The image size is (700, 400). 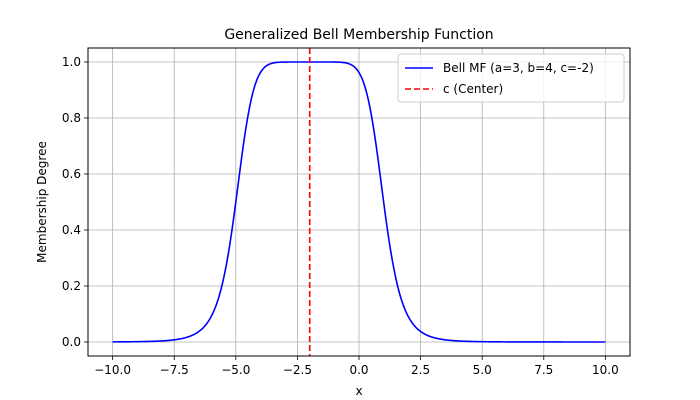 I want to click on y-tick-label: 0.0, so click(x=71, y=342).